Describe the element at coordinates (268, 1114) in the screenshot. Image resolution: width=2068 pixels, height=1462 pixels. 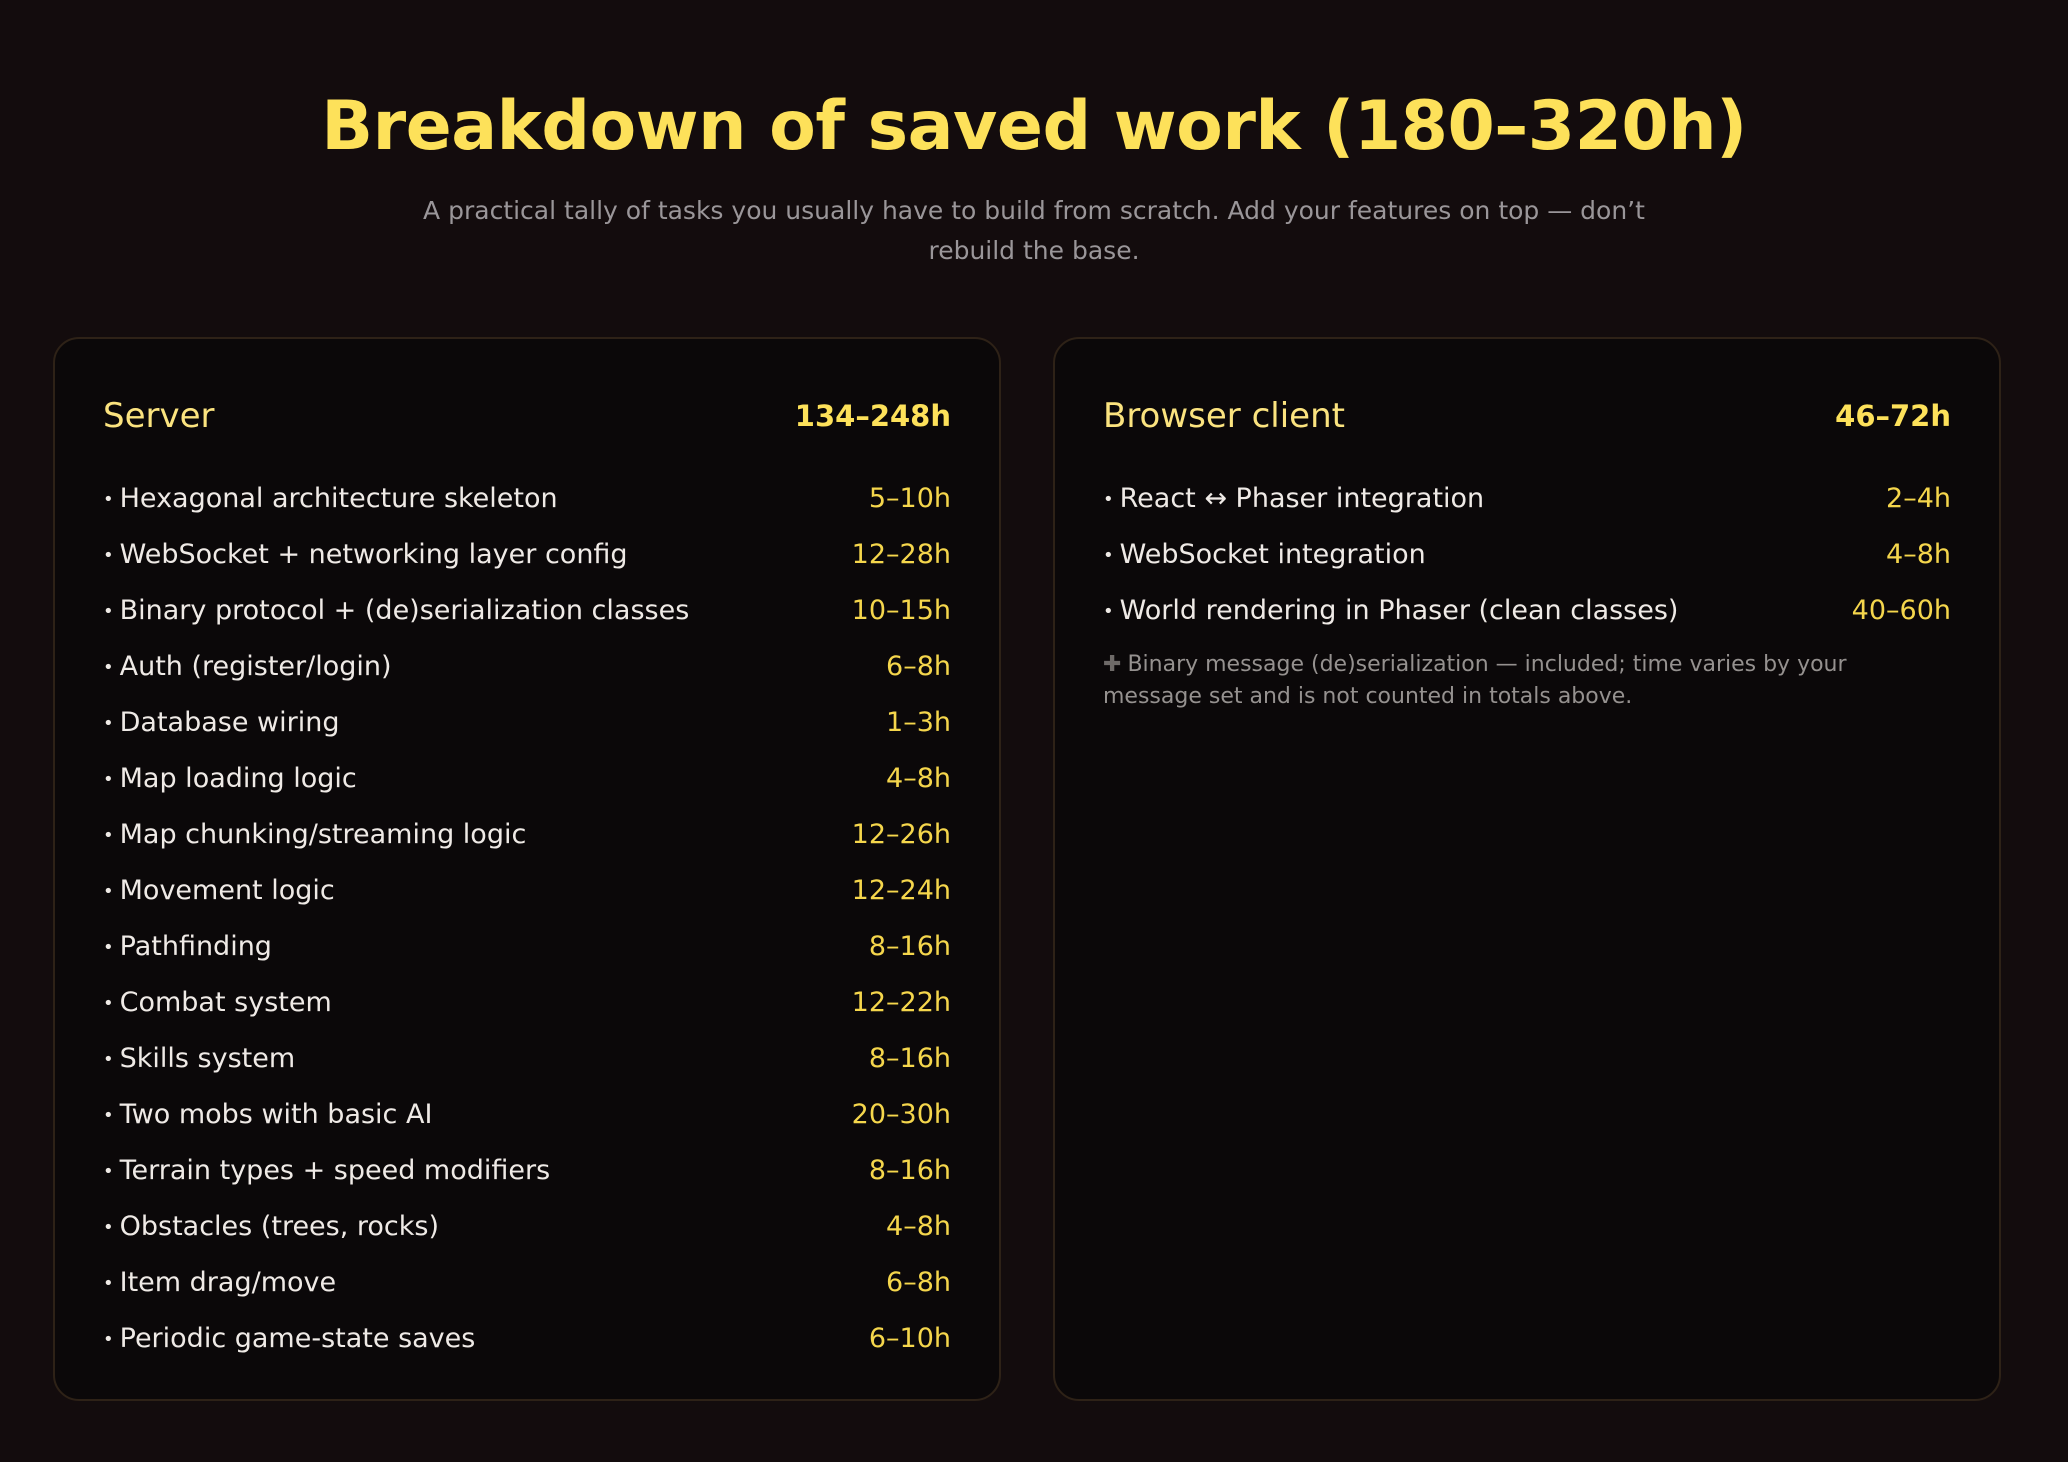
I see `task-label: Two mobs with basic AI` at that location.